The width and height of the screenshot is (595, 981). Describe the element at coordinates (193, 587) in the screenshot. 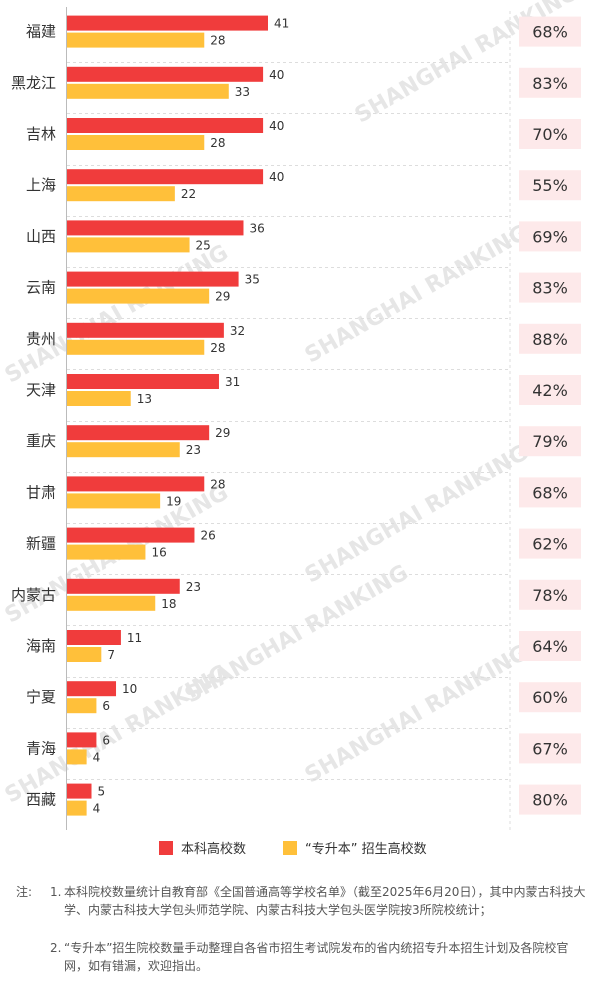

I see `data-label-undergrad: 23` at that location.